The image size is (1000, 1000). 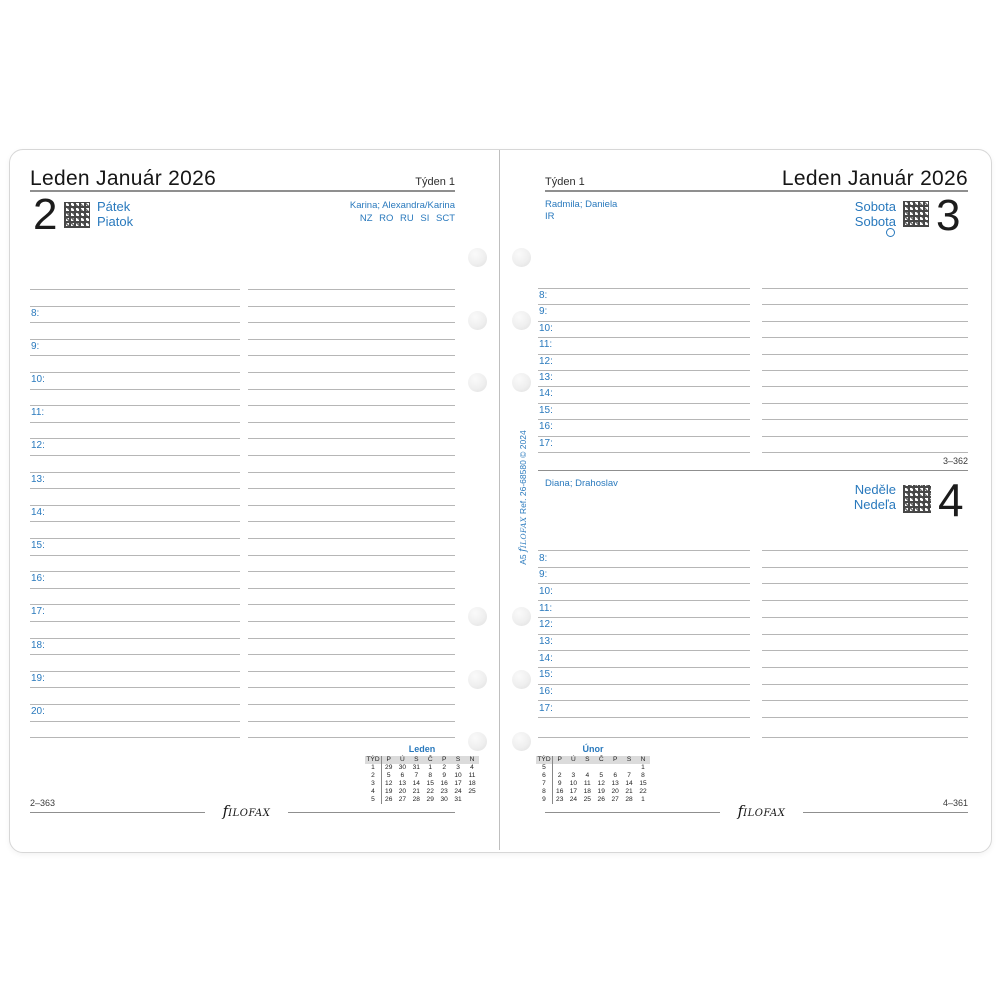 I want to click on day2-notes-column, so click(x=351, y=515).